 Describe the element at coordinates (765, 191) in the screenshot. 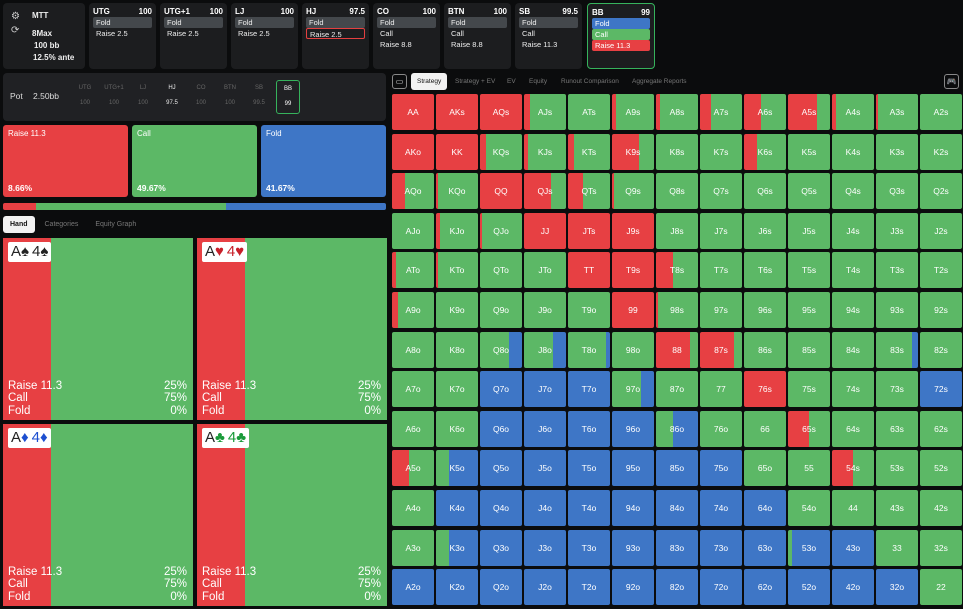

I see `hand-cell: Q6s` at that location.